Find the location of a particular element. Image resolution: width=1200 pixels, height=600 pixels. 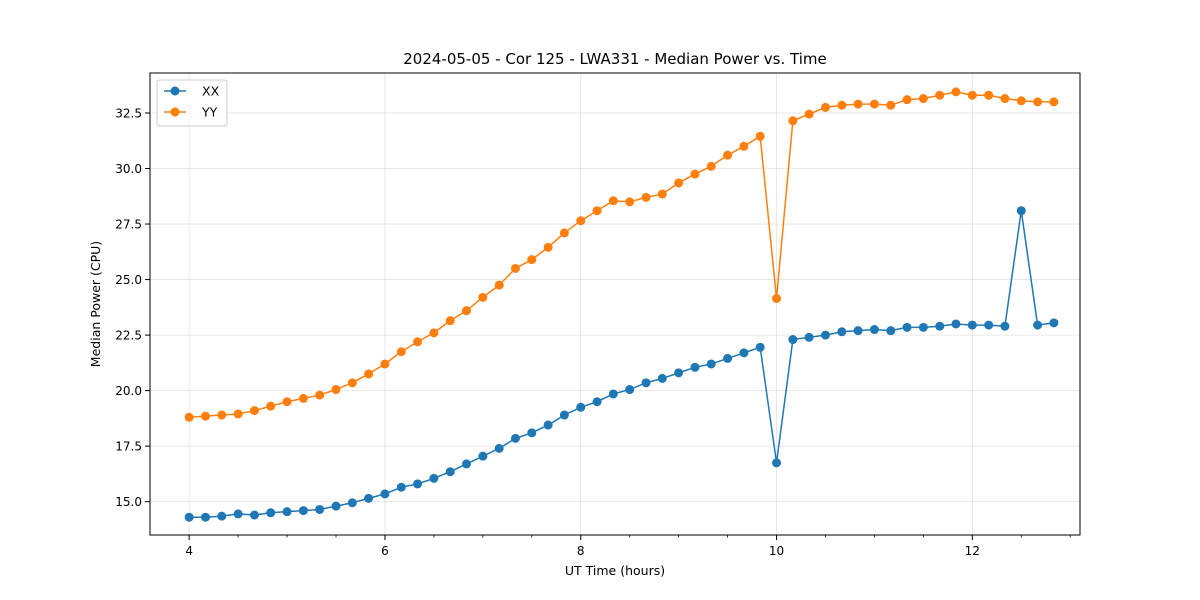

y-tick-label: 22.5 is located at coordinates (128, 336).